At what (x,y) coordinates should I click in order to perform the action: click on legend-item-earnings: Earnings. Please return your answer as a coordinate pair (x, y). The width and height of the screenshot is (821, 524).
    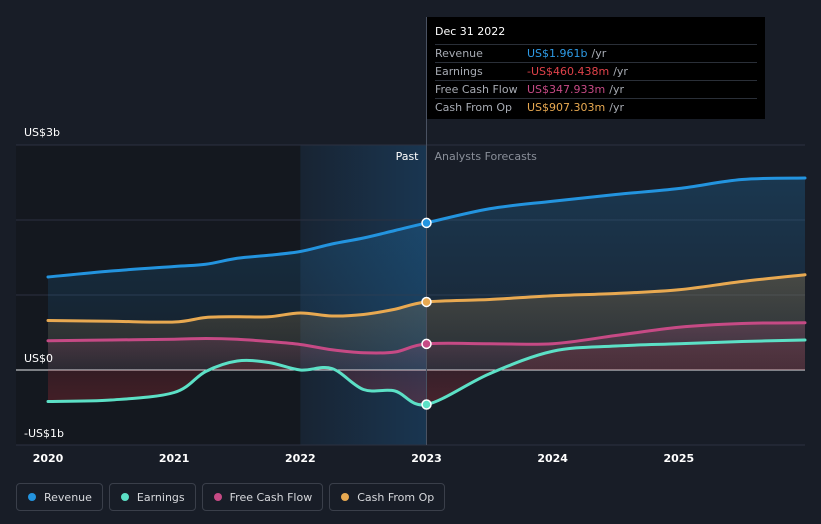
    Looking at the image, I should click on (152, 497).